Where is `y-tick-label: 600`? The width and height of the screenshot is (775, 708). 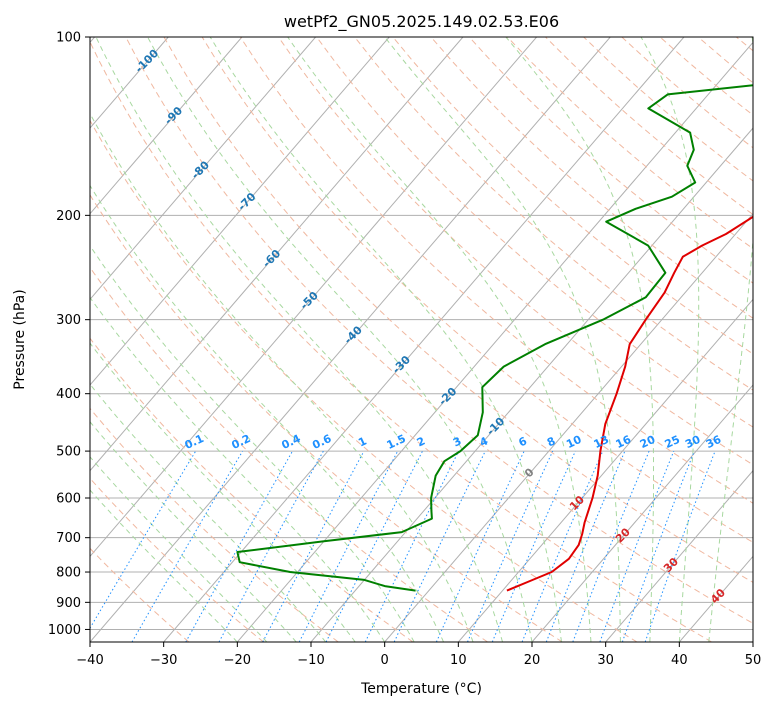
y-tick-label: 600 is located at coordinates (68, 499).